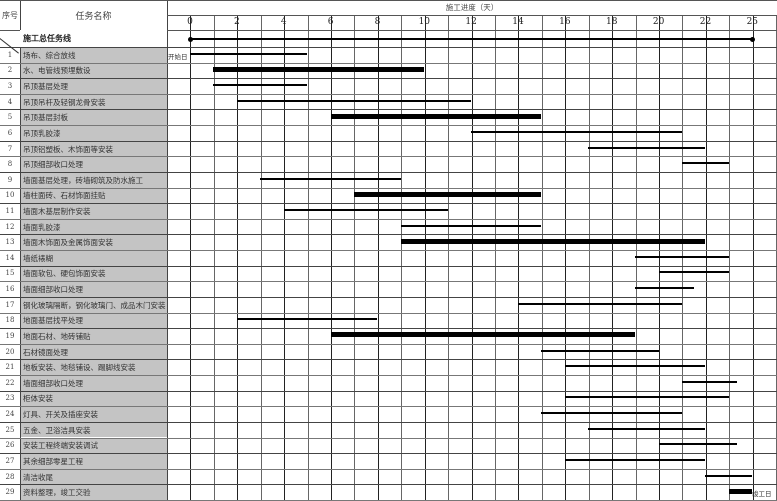 The image size is (777, 501). Describe the element at coordinates (93, 321) in the screenshot. I see `task-row-name: 地面基层找平处理` at that location.